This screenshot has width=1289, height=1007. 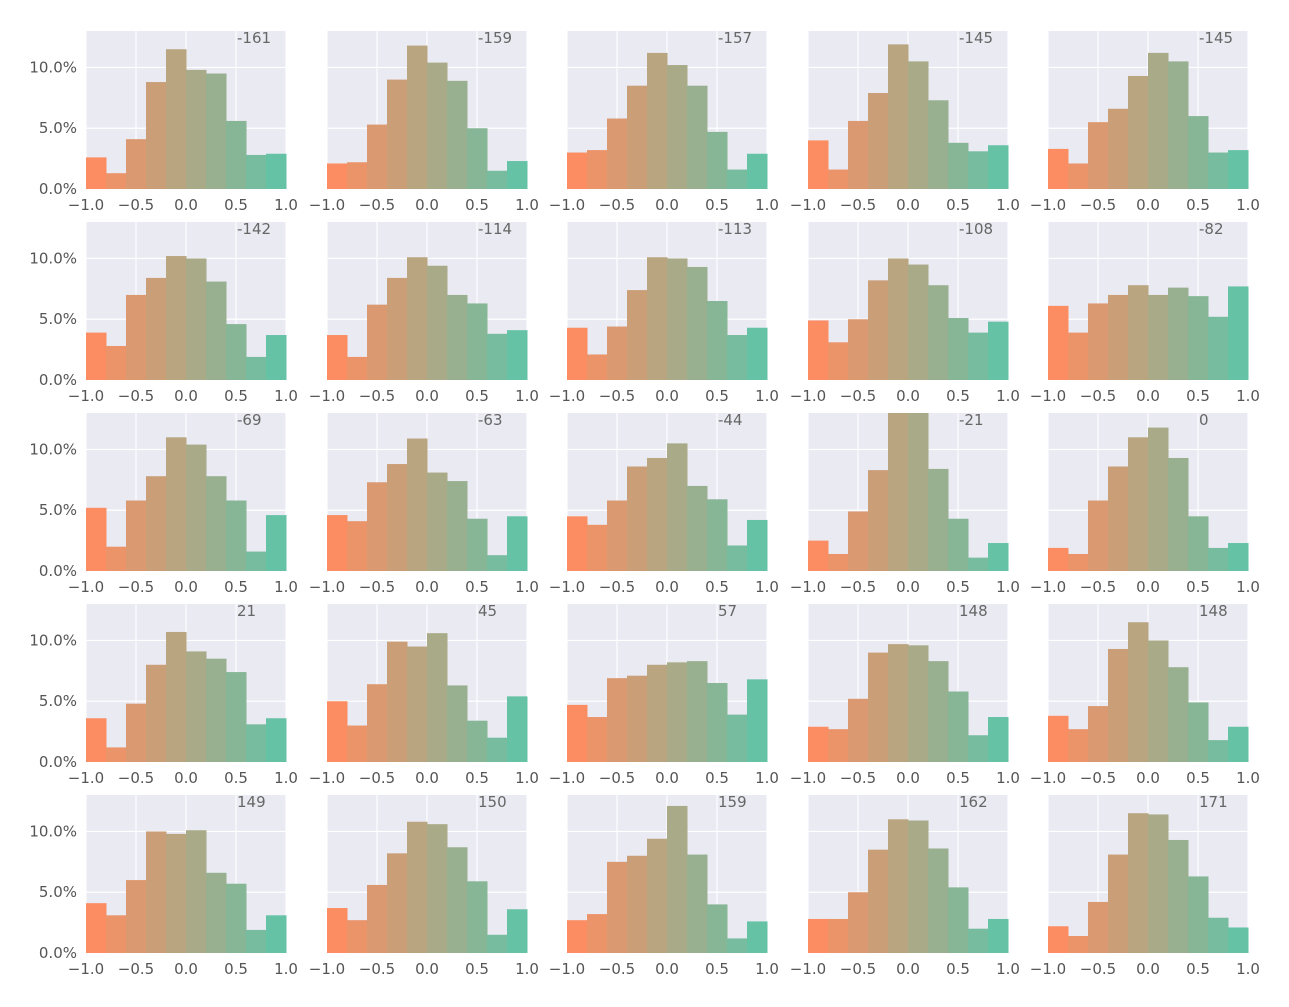 What do you see at coordinates (1145, 885) in the screenshot?
I see `histogram-panel: −1.0 −0.5 0.0 0.5 1.0 171` at bounding box center [1145, 885].